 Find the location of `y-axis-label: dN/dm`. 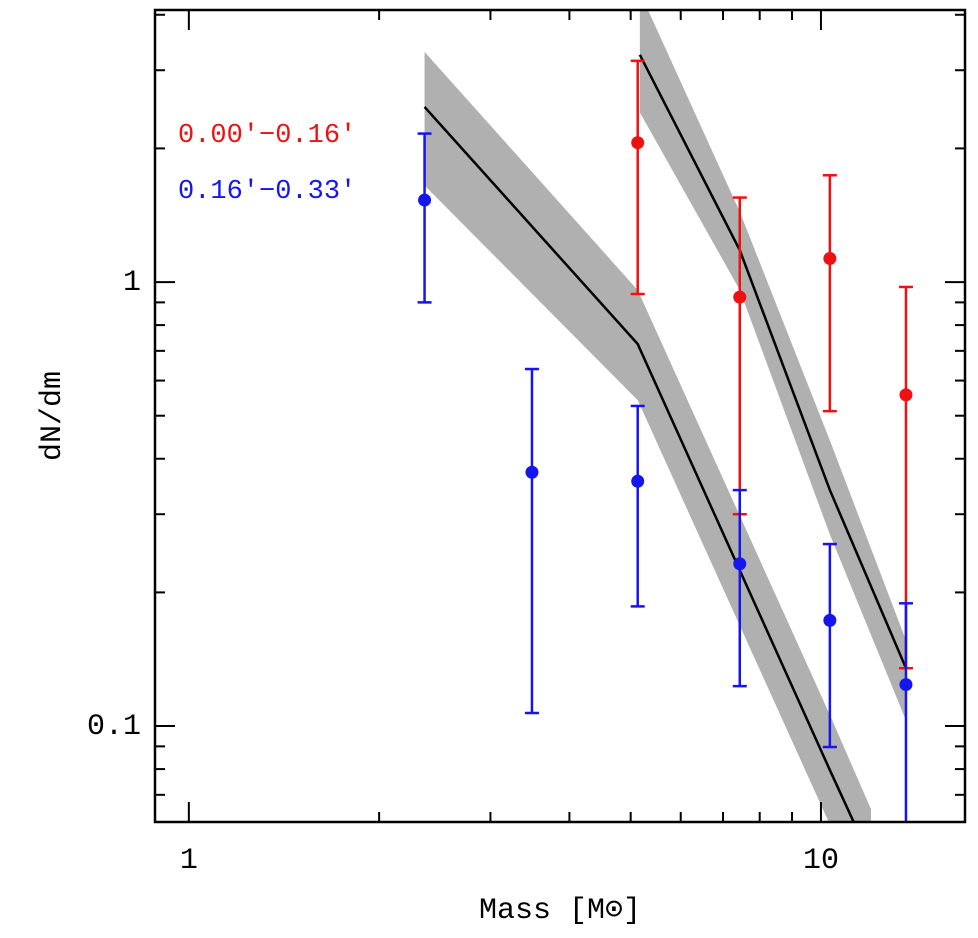

y-axis-label: dN/dm is located at coordinates (53, 416).